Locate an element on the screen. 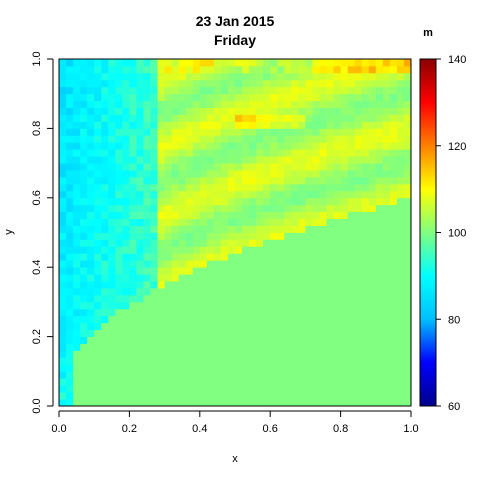 Image resolution: width=480 pixels, height=480 pixels. x-tick-label: 0.0 is located at coordinates (58, 429).